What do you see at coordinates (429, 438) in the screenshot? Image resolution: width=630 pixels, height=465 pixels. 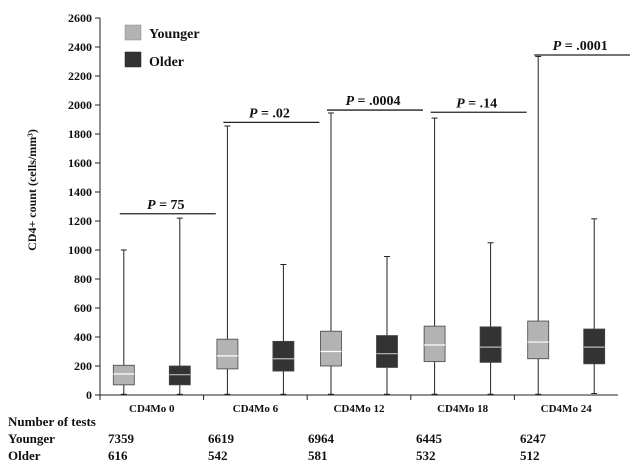 I see `tests-value-younger: 6445` at bounding box center [429, 438].